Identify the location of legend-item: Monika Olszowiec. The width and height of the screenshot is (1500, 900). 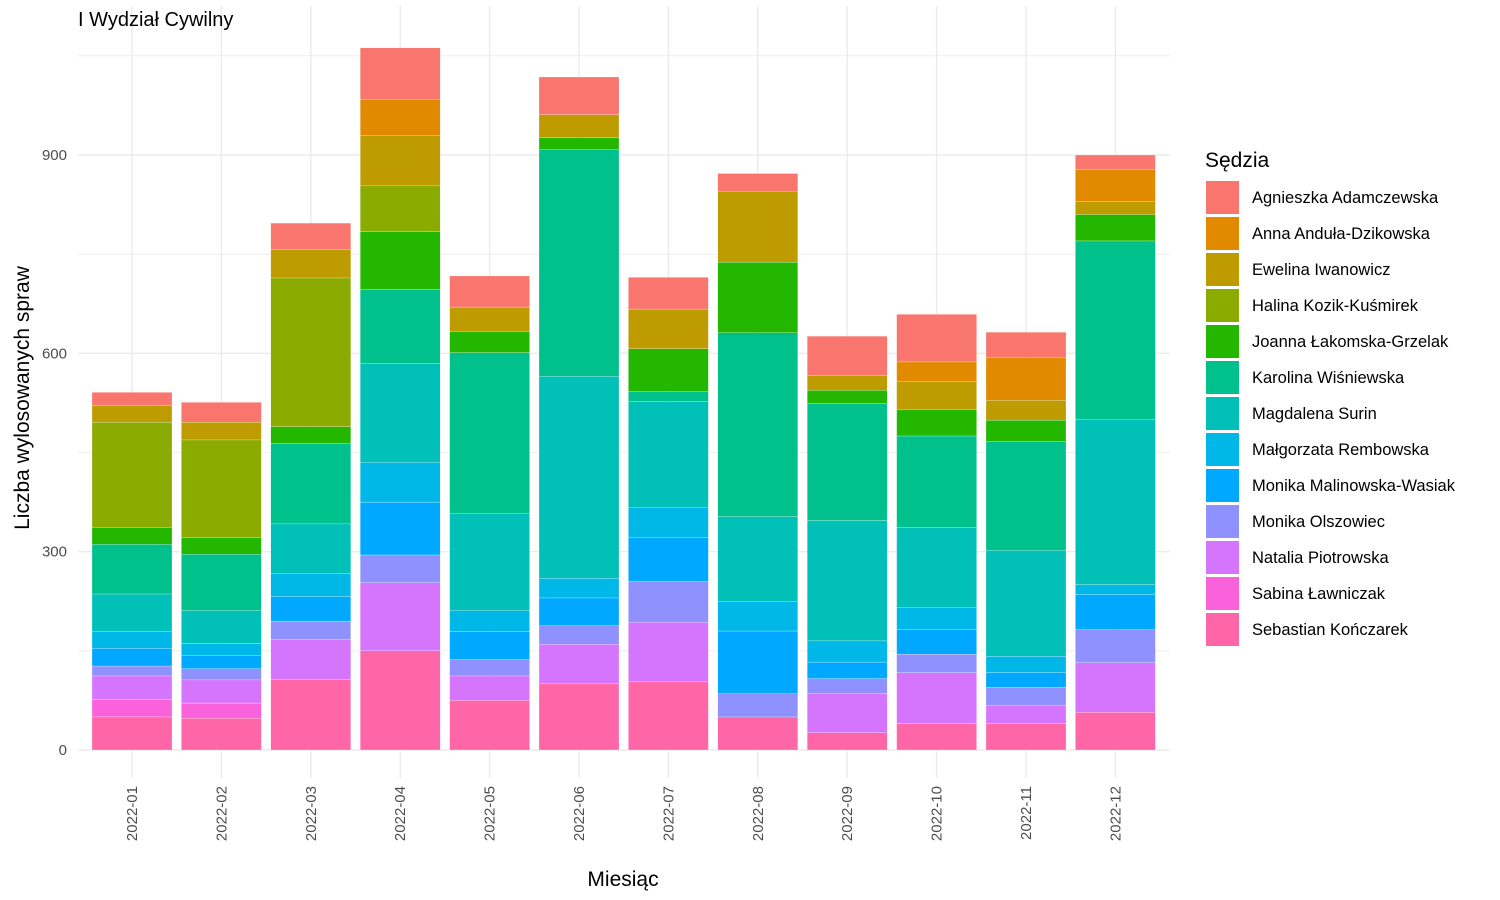
(1295, 521).